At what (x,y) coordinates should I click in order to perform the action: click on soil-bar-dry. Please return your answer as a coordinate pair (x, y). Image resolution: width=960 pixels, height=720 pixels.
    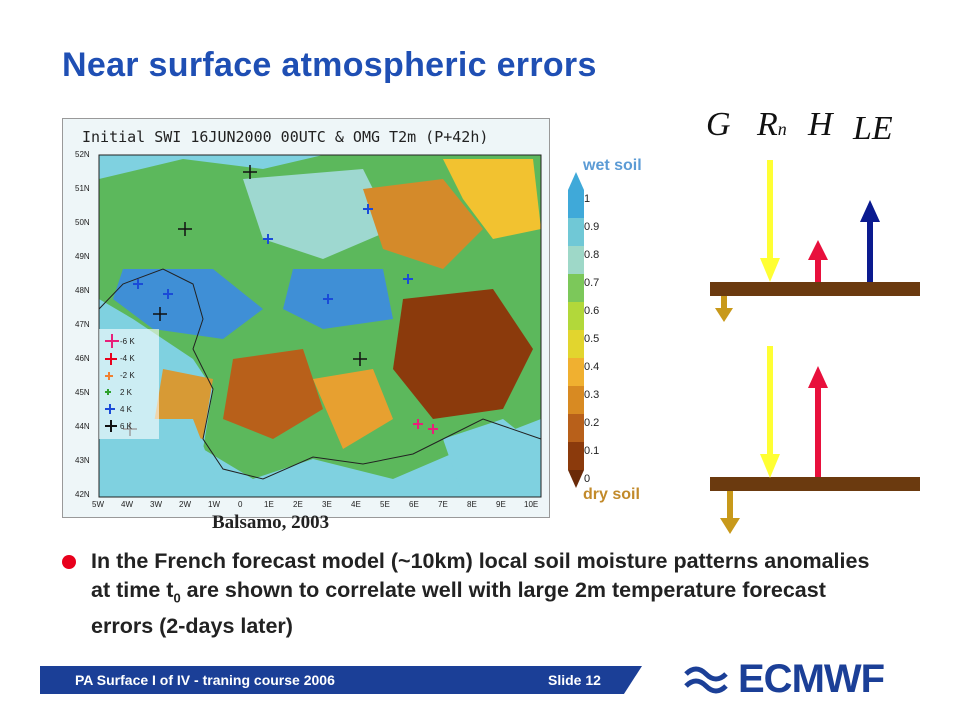
    Looking at the image, I should click on (815, 484).